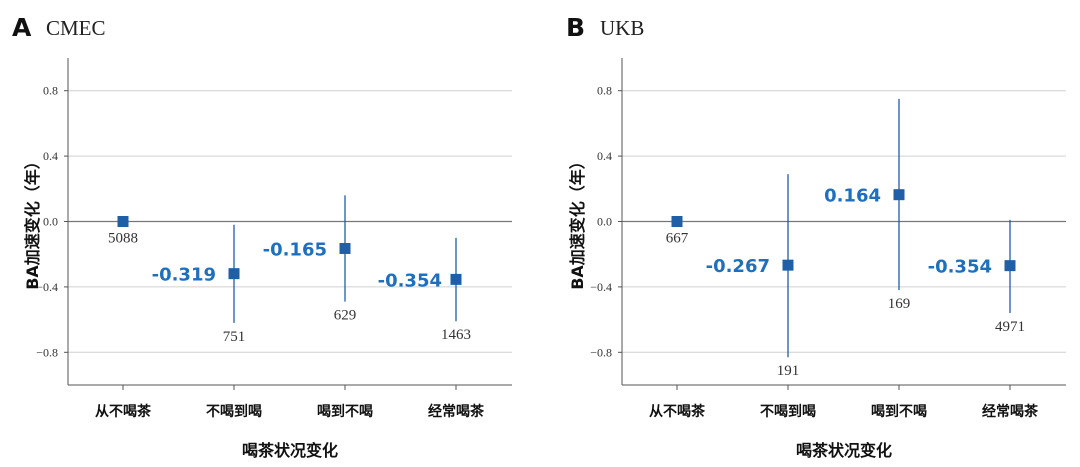  Describe the element at coordinates (234, 337) in the screenshot. I see `sample-size-label: 751` at that location.